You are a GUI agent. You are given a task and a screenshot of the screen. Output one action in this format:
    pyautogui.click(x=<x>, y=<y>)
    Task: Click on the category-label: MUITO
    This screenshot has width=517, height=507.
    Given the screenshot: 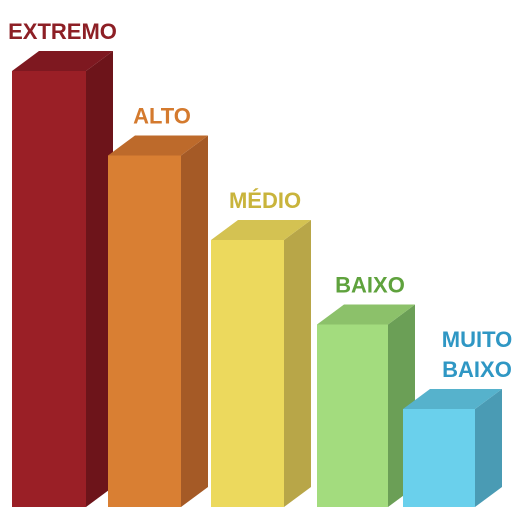 What is the action you would take?
    pyautogui.click(x=477, y=339)
    